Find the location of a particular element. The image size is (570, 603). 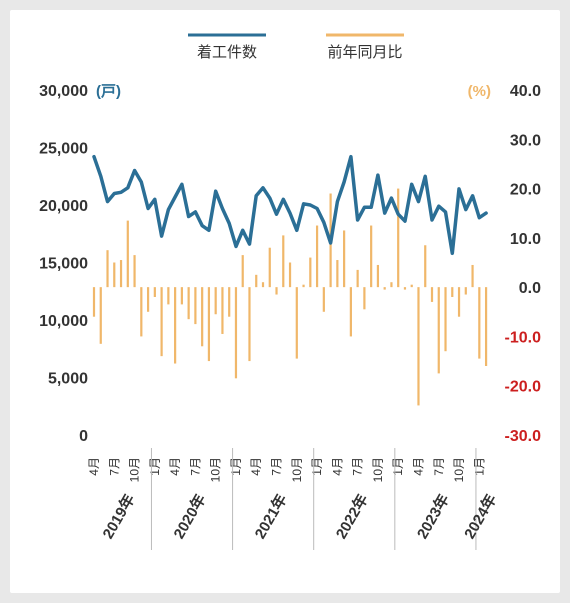

left-tick-label: 10,000 is located at coordinates (63, 321).